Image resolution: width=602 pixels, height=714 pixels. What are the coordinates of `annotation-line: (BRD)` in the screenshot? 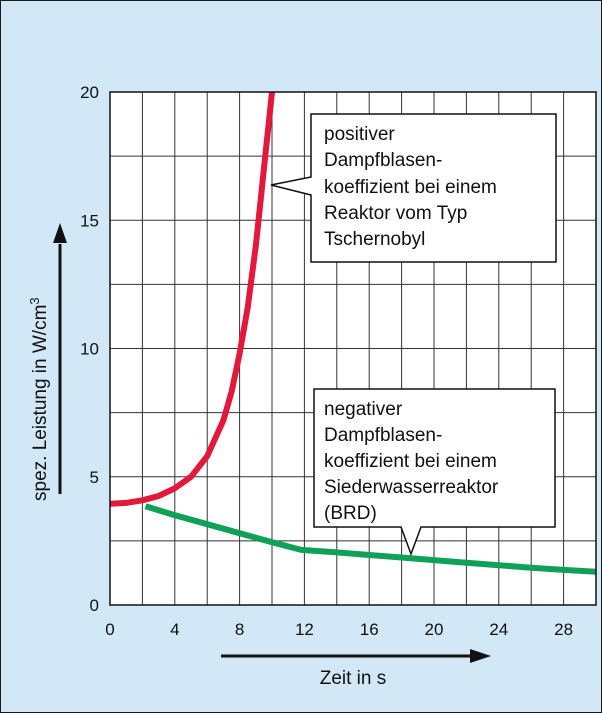 It's located at (350, 513).